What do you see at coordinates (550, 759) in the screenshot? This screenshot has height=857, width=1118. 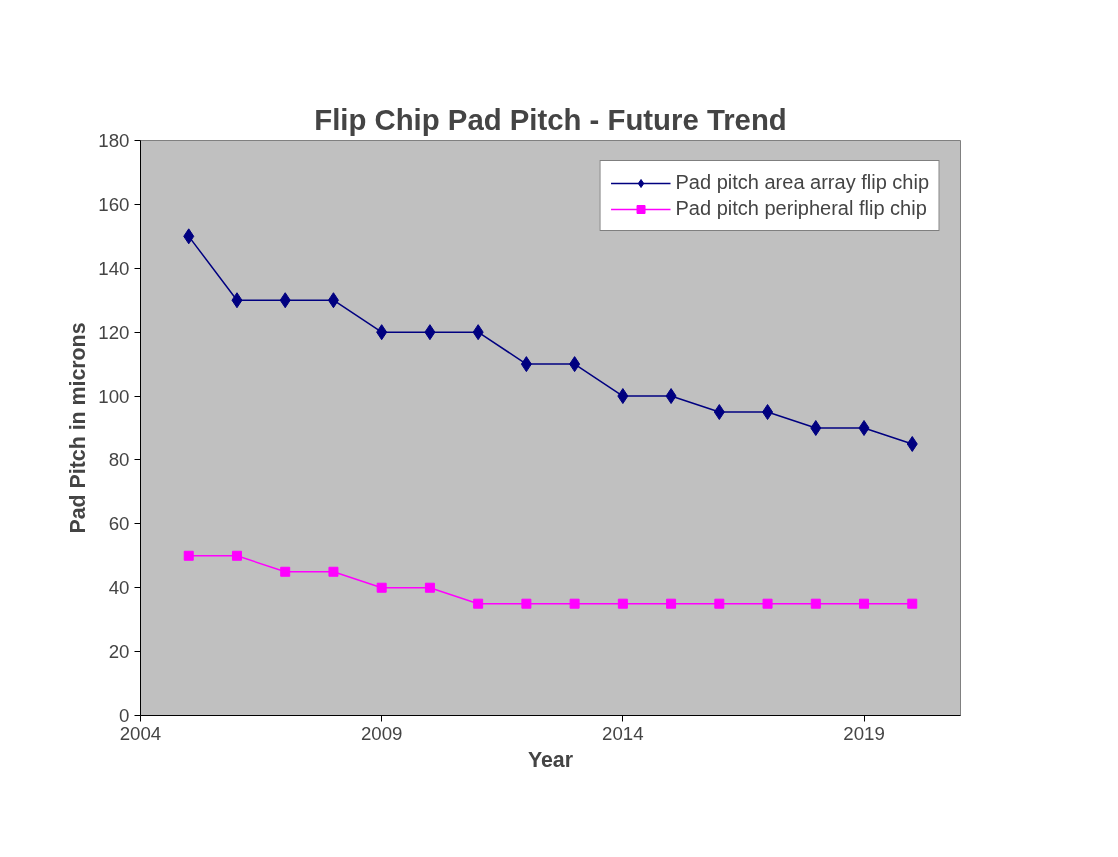 I see `x-axis-title: Year` at bounding box center [550, 759].